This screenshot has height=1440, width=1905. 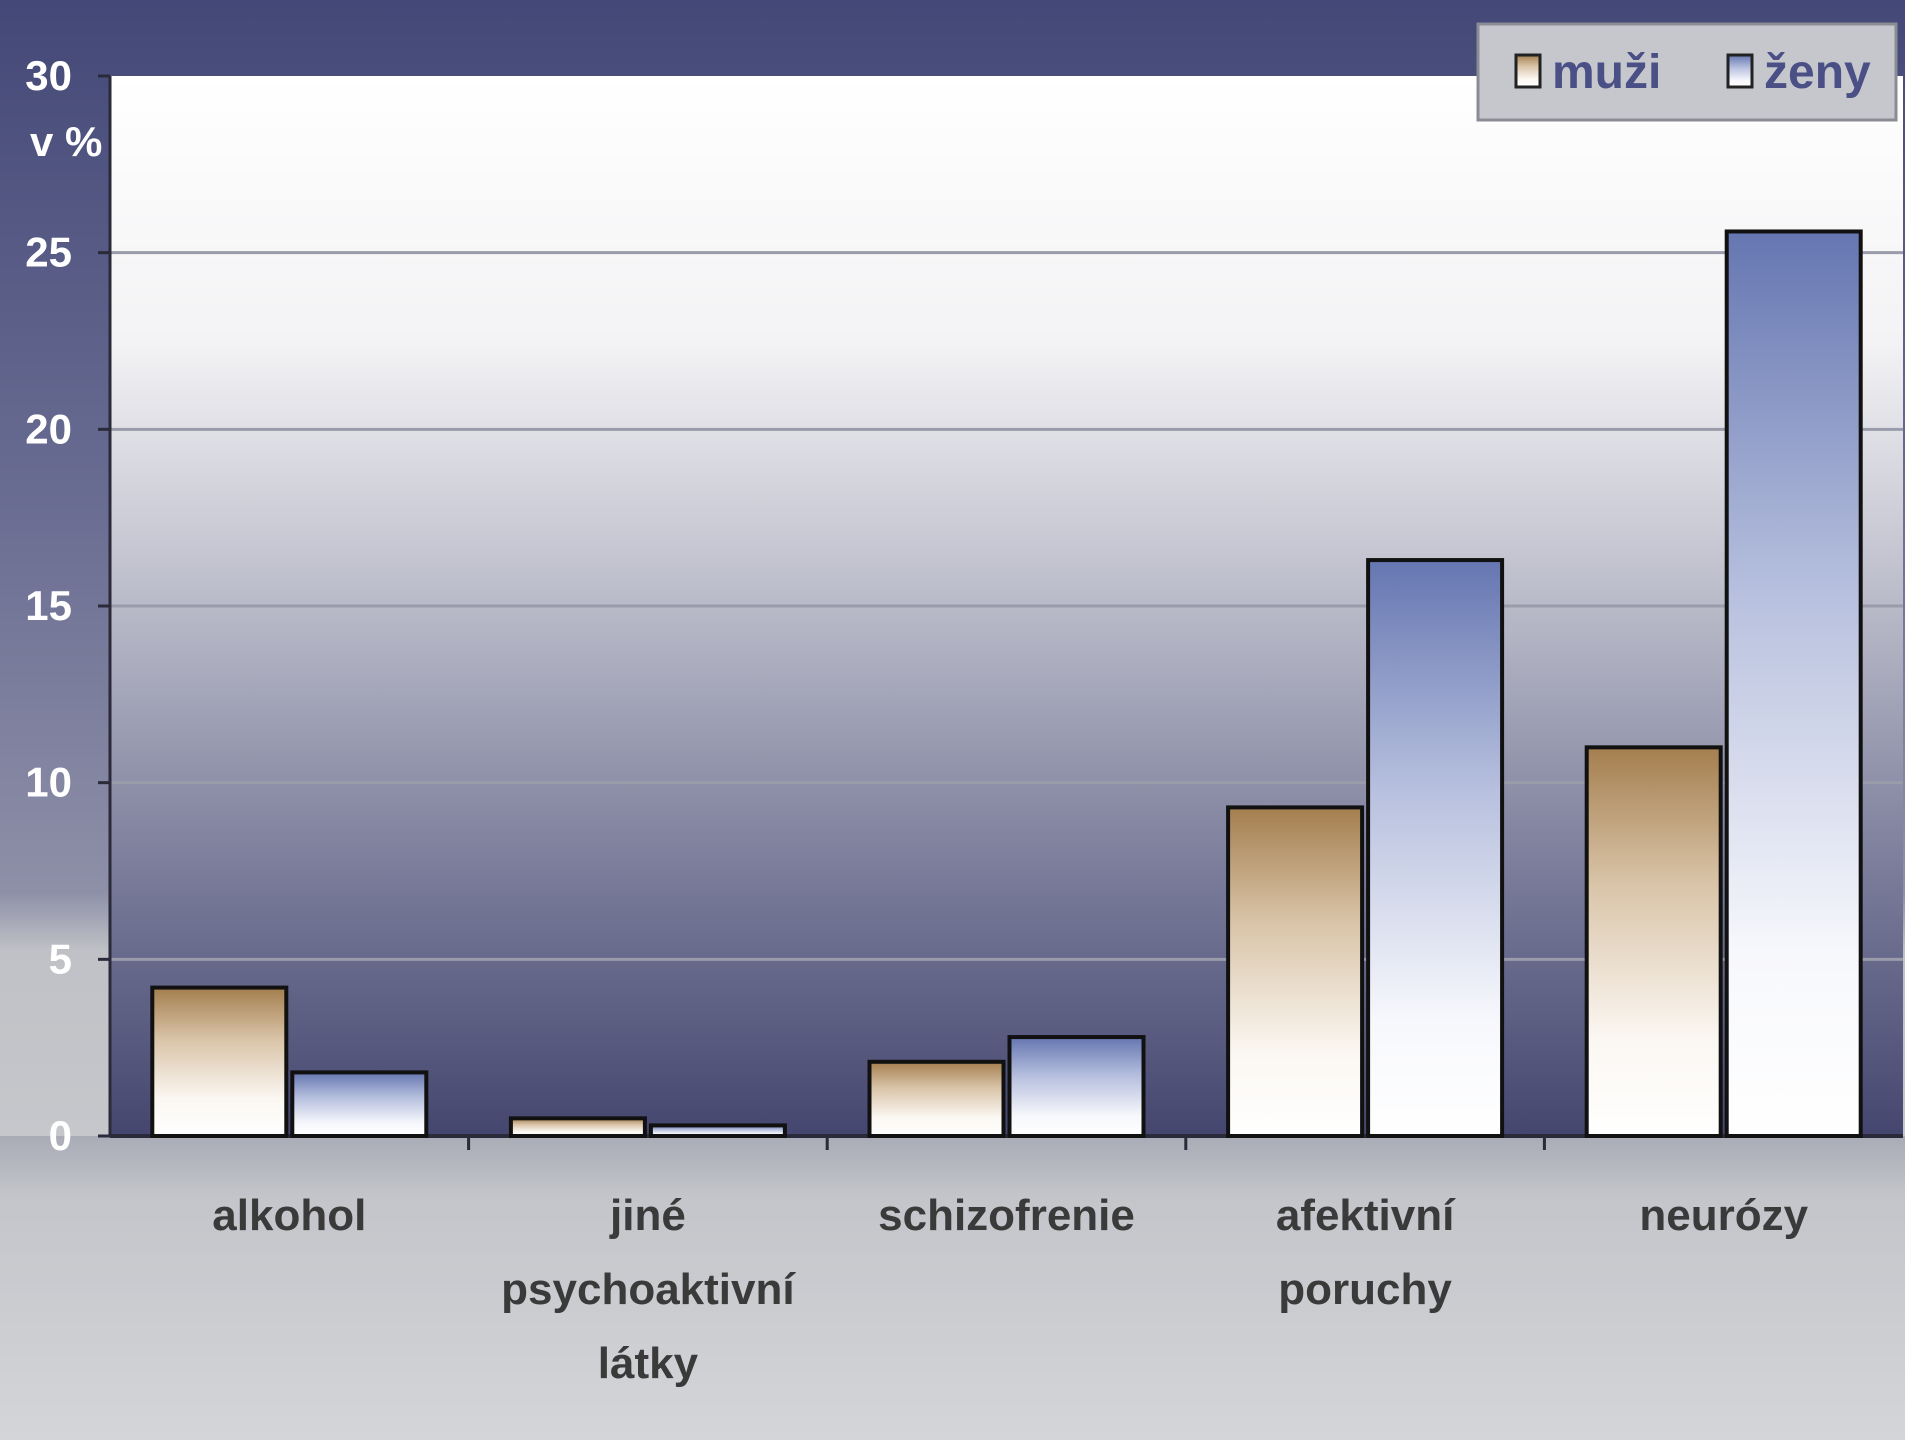 What do you see at coordinates (1006, 1215) in the screenshot?
I see `category-label: schizofrenie` at bounding box center [1006, 1215].